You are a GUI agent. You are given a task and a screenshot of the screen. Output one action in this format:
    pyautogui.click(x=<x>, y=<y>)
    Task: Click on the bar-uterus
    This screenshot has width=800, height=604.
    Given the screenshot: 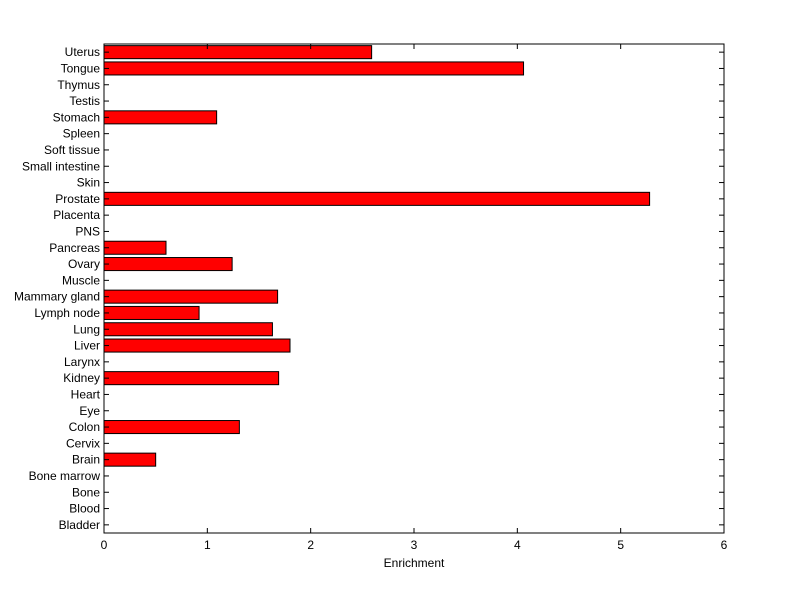 What is the action you would take?
    pyautogui.click(x=238, y=52)
    